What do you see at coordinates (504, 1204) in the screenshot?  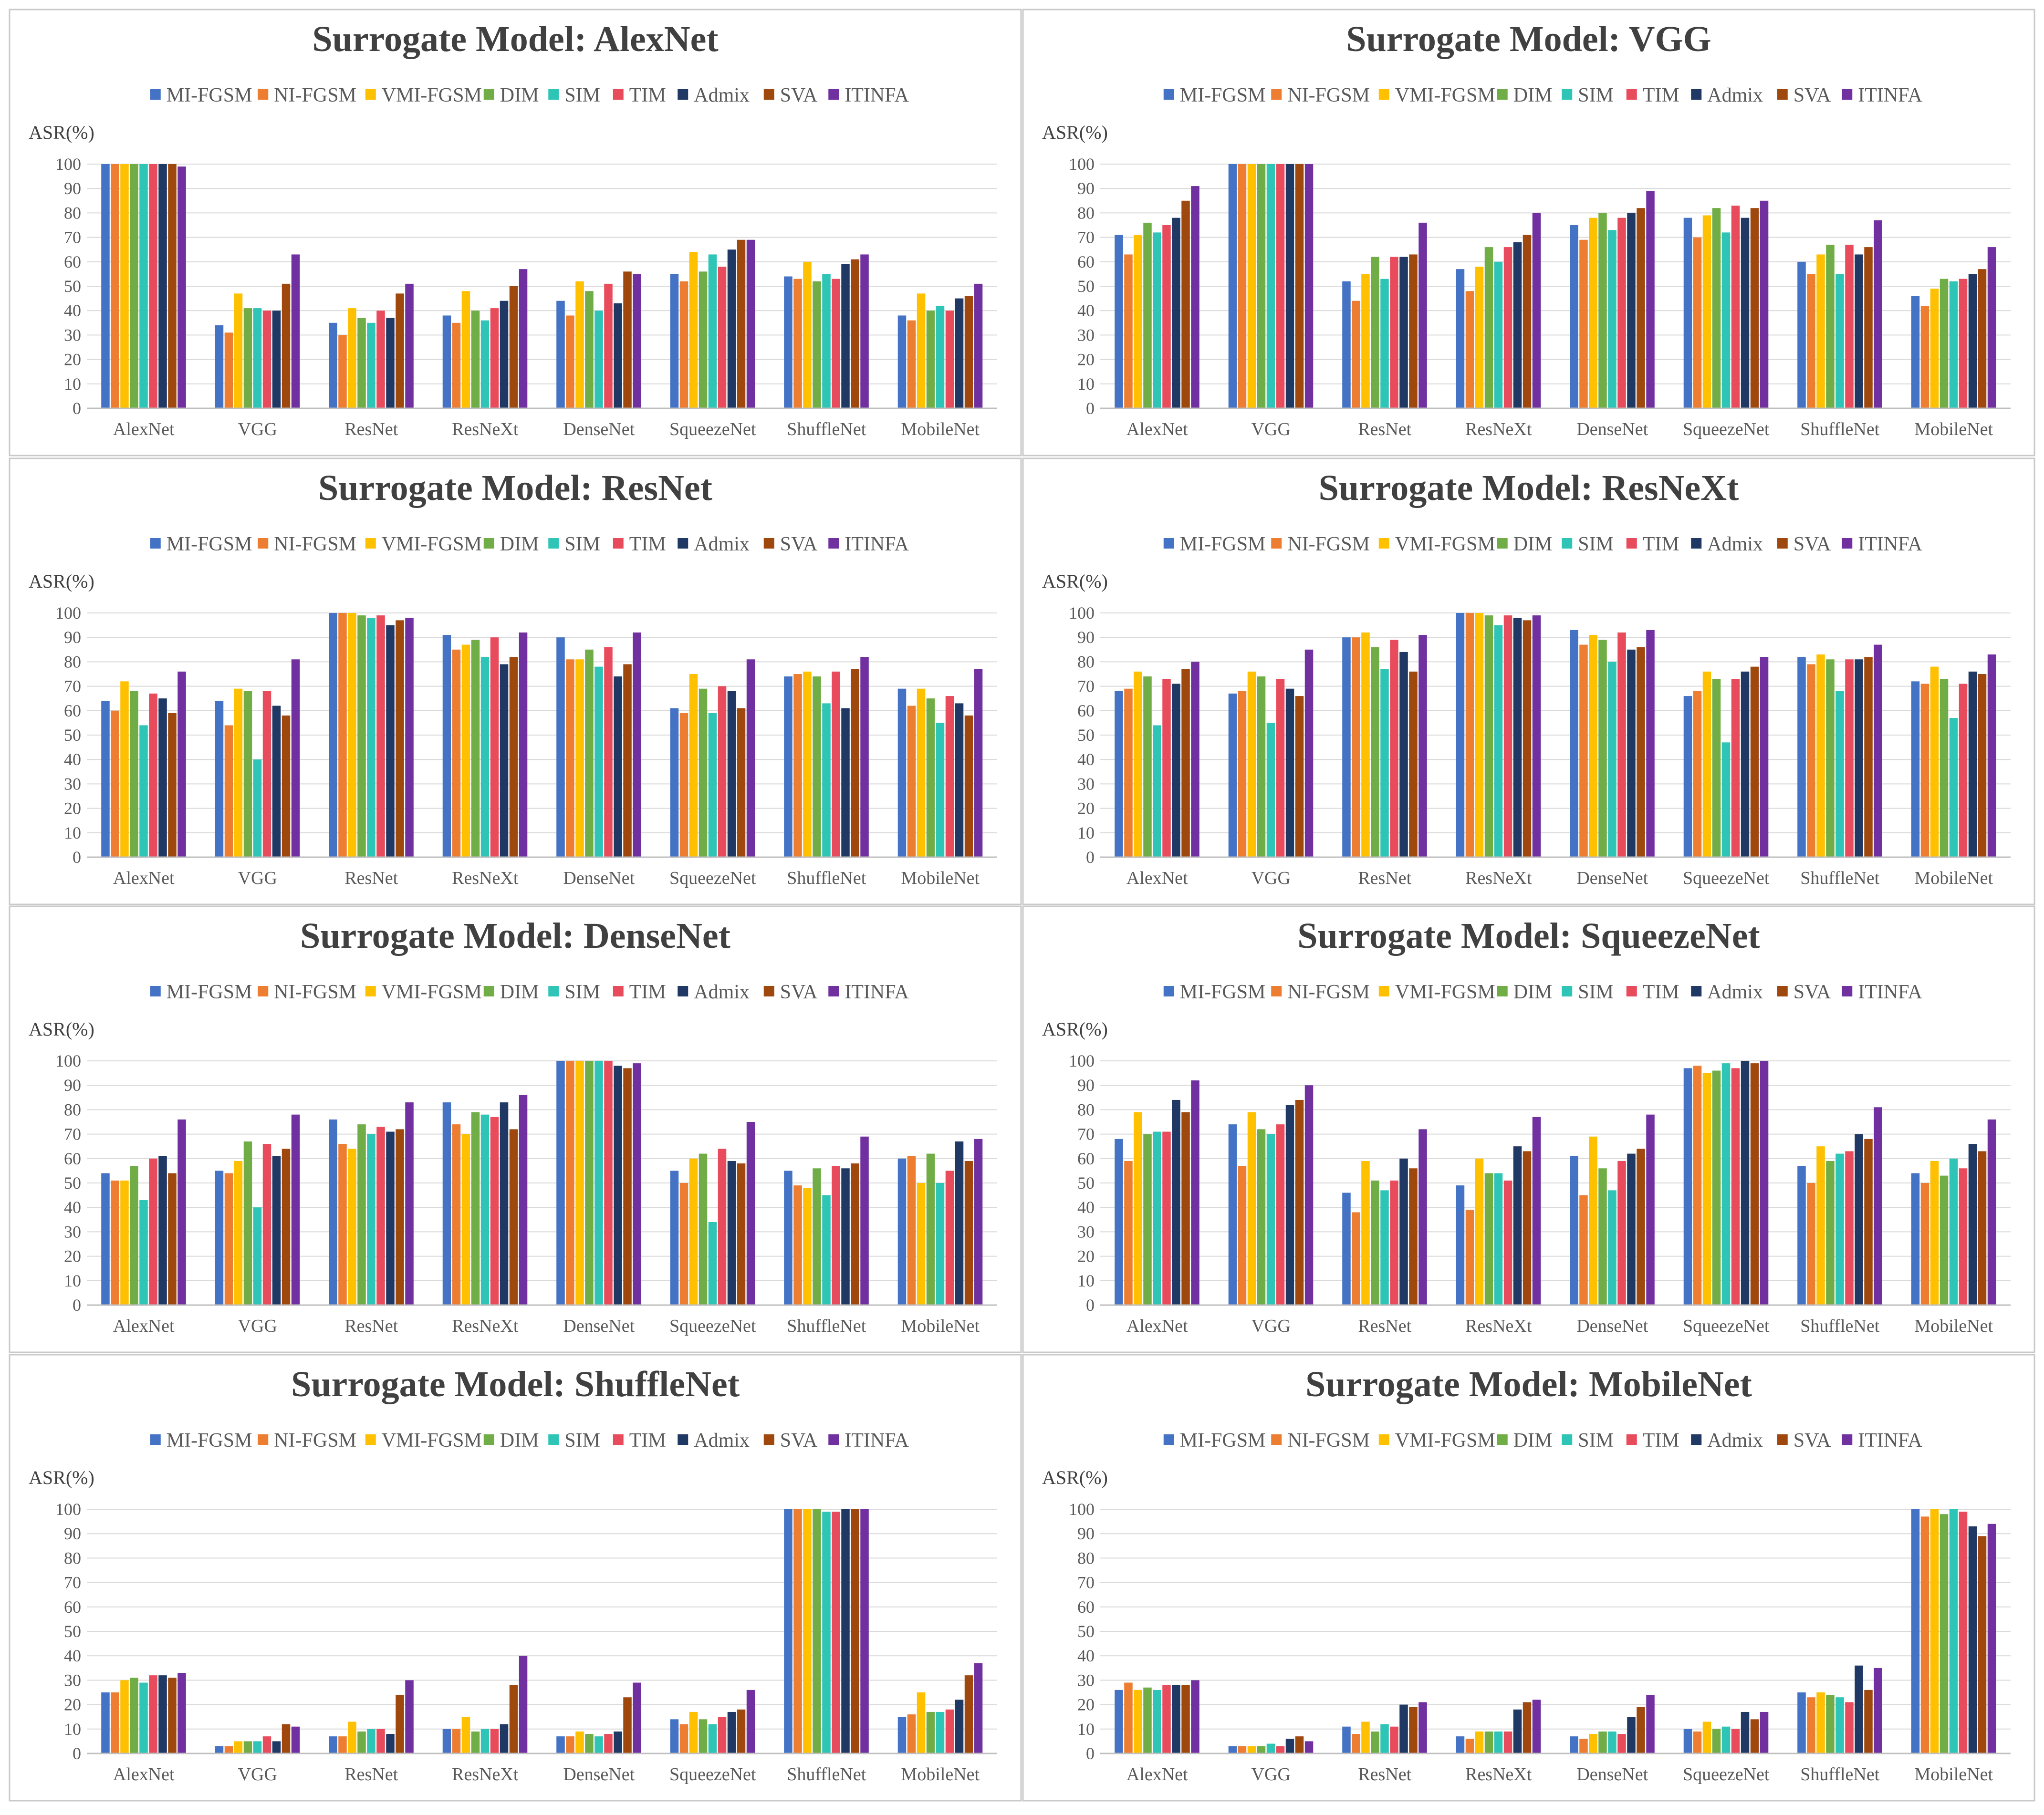 I see `bar-resnext-admix` at bounding box center [504, 1204].